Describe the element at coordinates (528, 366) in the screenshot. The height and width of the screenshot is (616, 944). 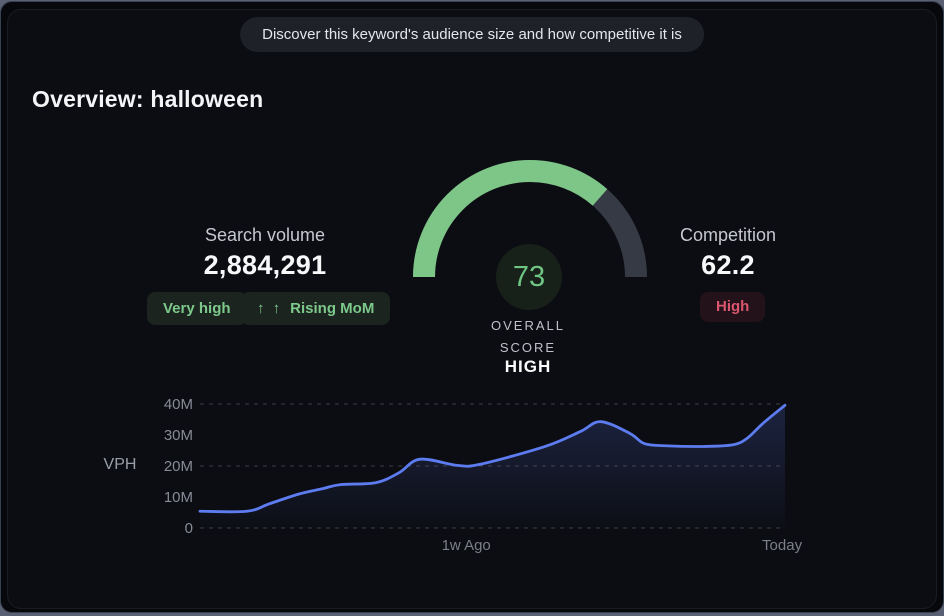
I see `score-rating: HIGH` at that location.